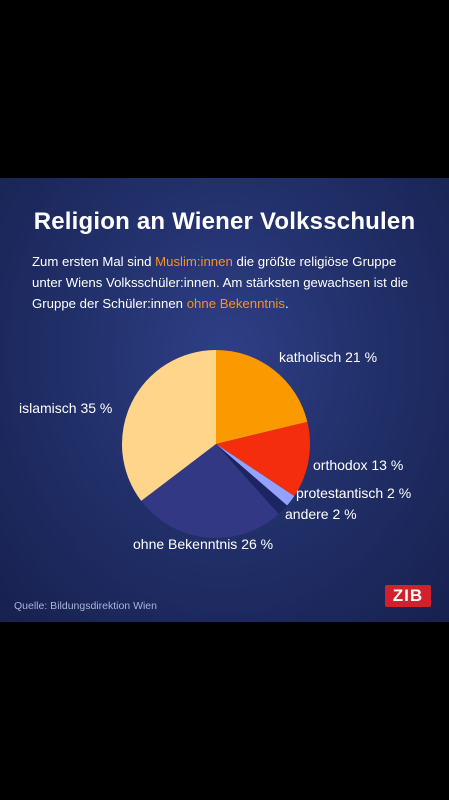 This screenshot has height=800, width=449. What do you see at coordinates (168, 425) in the screenshot?
I see `pie-slice-islamisch` at bounding box center [168, 425].